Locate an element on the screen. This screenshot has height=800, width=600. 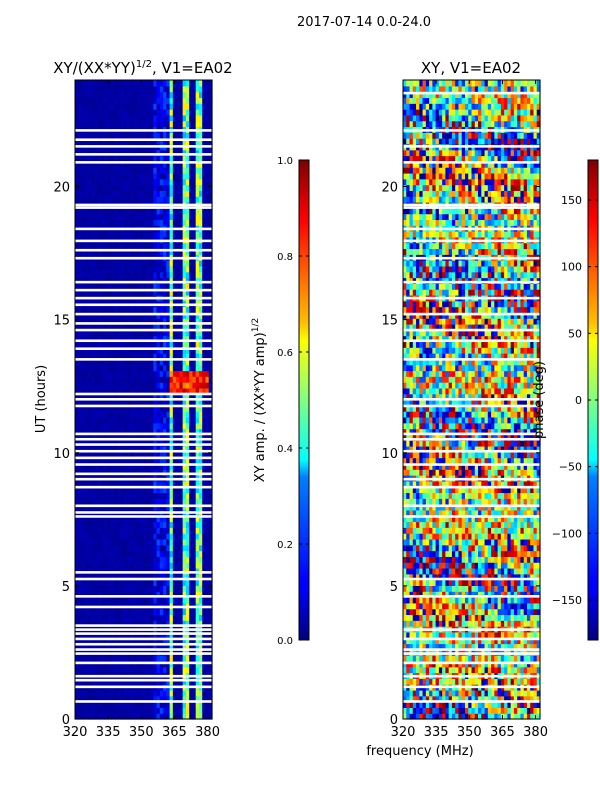
data-gap is located at coordinates (143, 506).